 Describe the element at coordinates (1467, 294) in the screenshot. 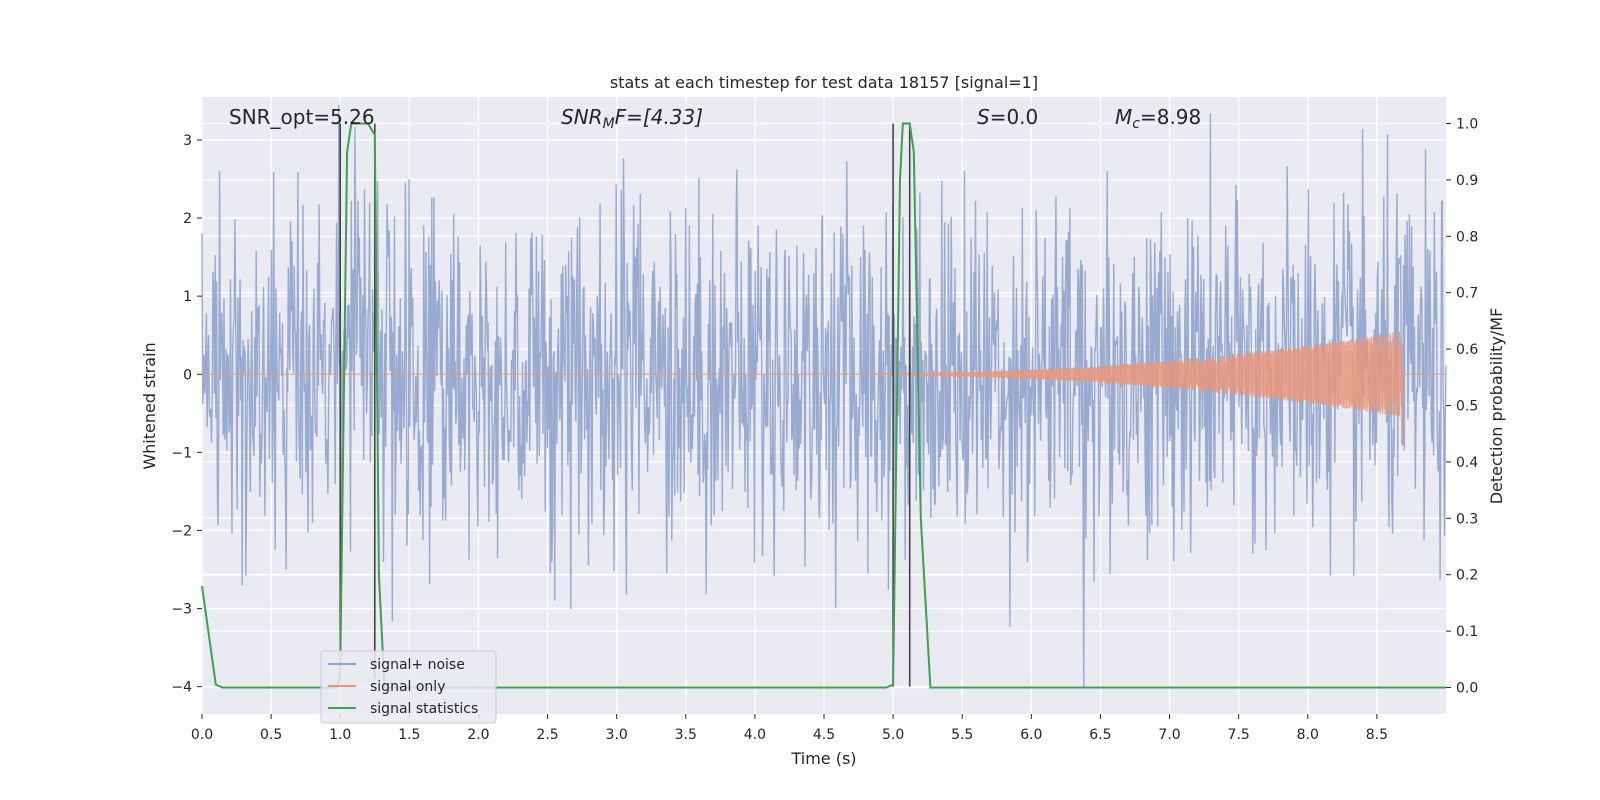

I see `y2-tick-label: 0.7` at that location.